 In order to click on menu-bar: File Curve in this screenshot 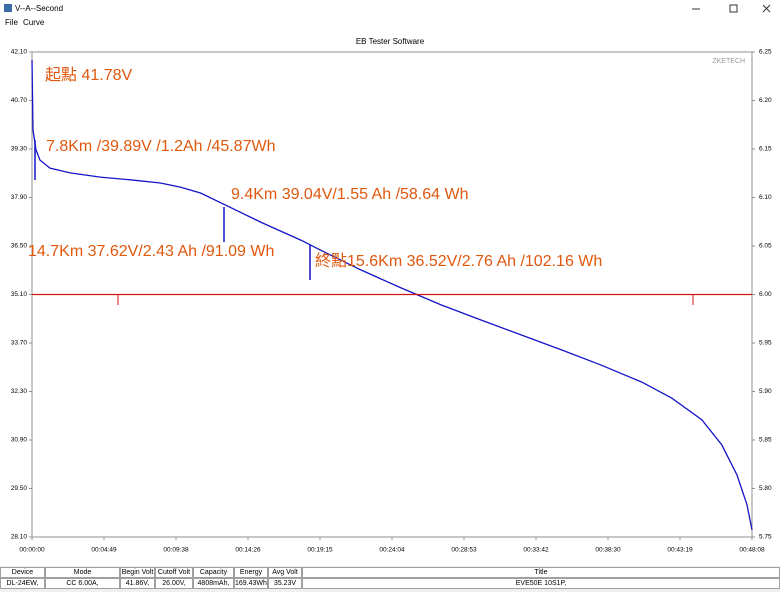, I will do `click(390, 23)`.